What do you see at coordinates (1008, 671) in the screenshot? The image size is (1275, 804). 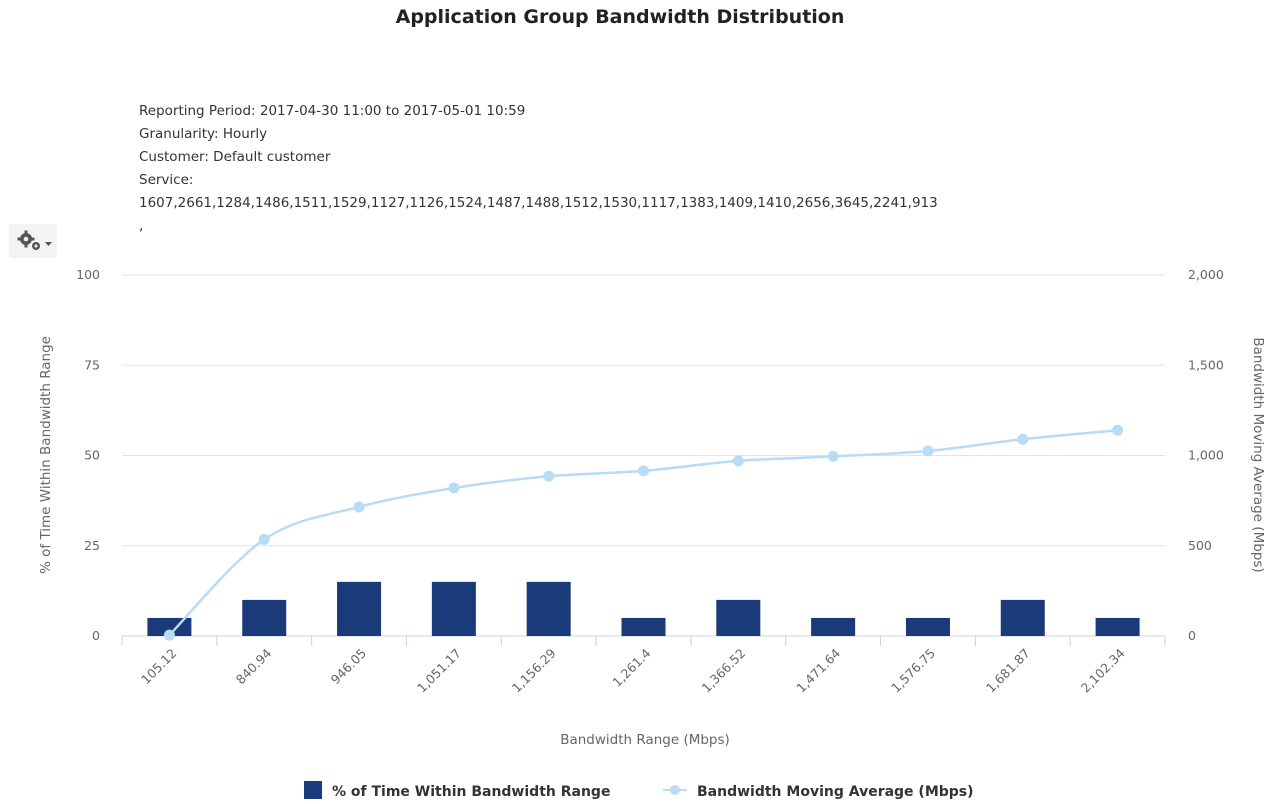 I see `x-tick-label: 1,681.87` at bounding box center [1008, 671].